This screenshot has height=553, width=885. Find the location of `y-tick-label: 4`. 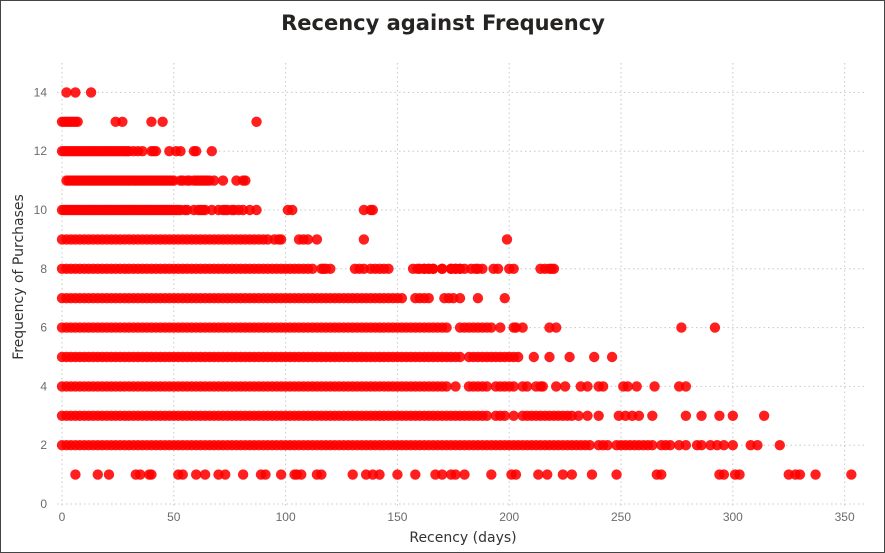

y-tick-label: 4 is located at coordinates (43, 386).